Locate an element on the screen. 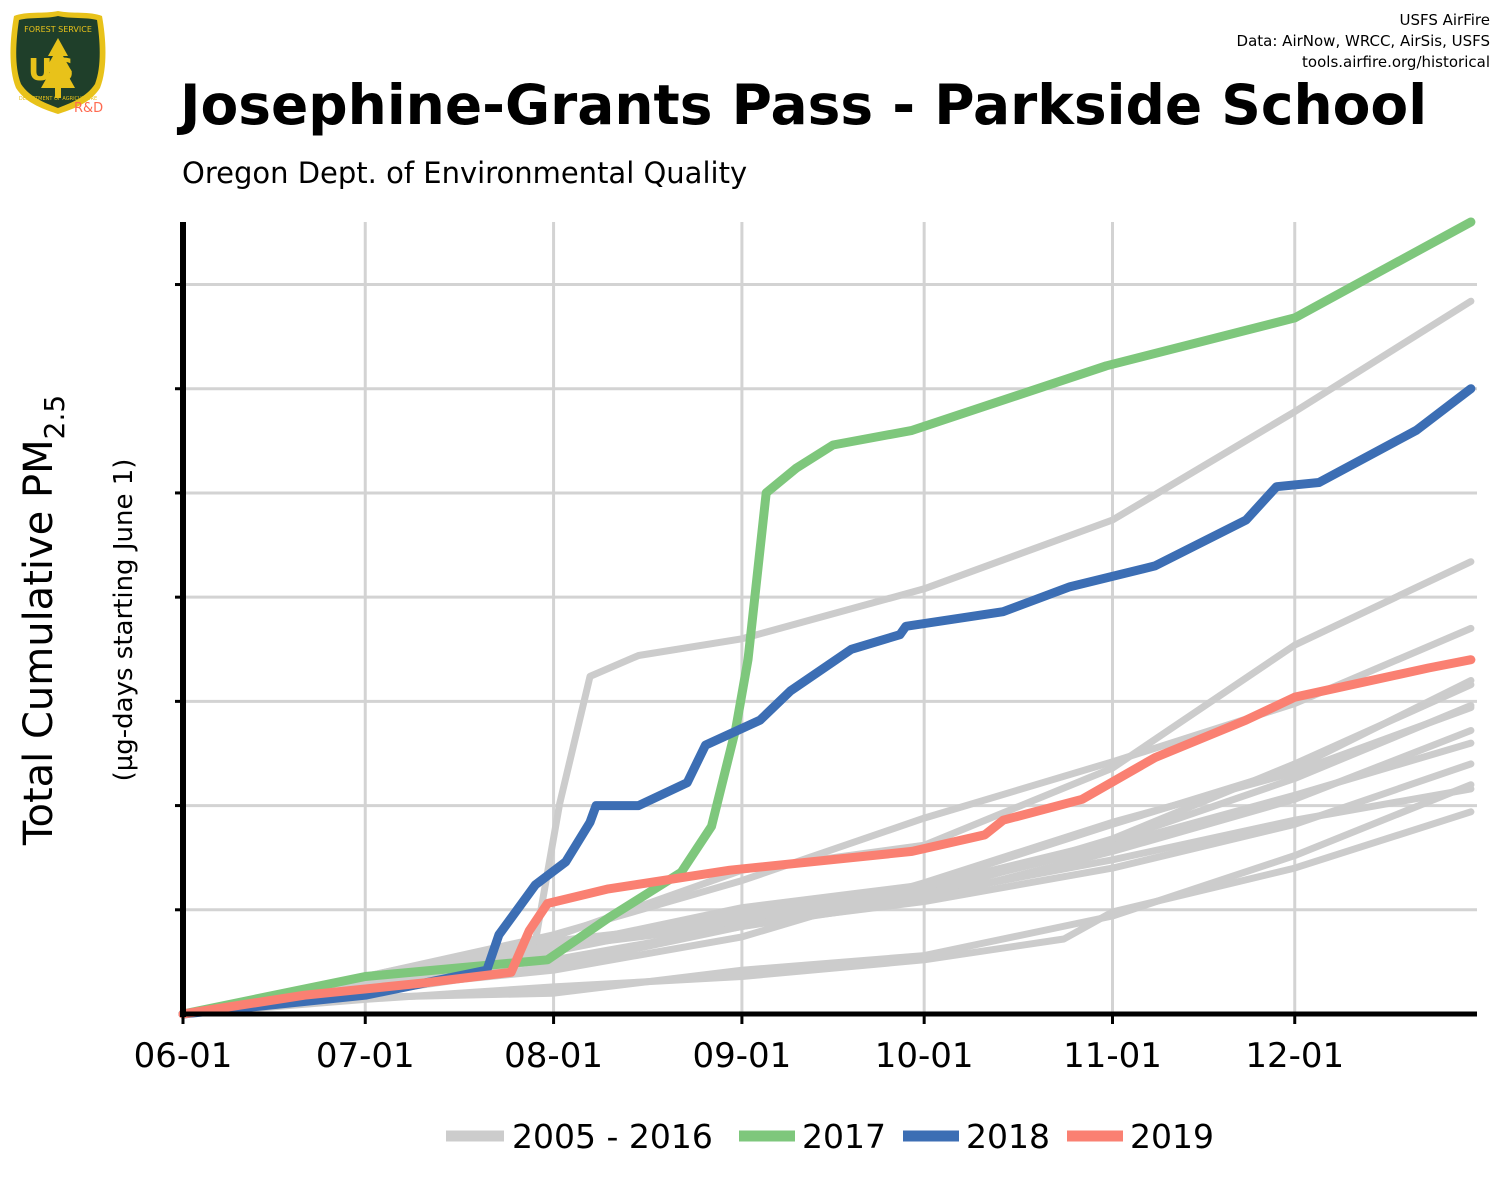  x-tick-label: 10-01 is located at coordinates (924, 1056).